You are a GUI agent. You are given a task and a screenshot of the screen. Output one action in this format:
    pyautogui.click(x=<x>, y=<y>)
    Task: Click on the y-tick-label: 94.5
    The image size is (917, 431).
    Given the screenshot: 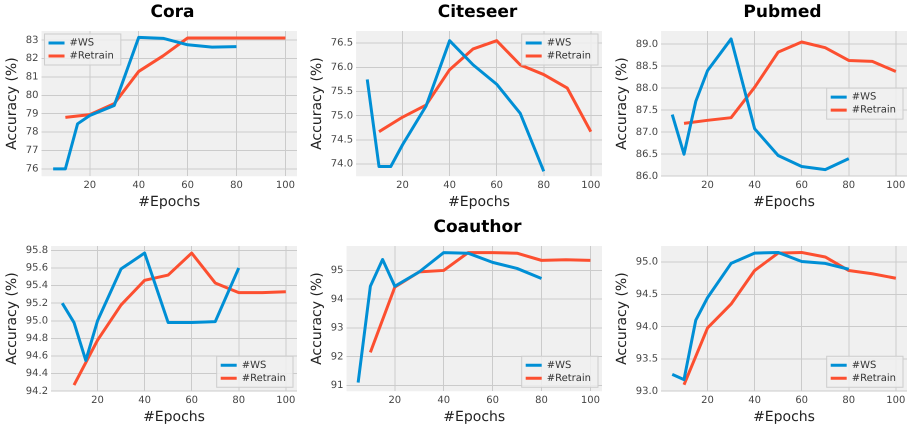 What is the action you would take?
    pyautogui.click(x=647, y=294)
    